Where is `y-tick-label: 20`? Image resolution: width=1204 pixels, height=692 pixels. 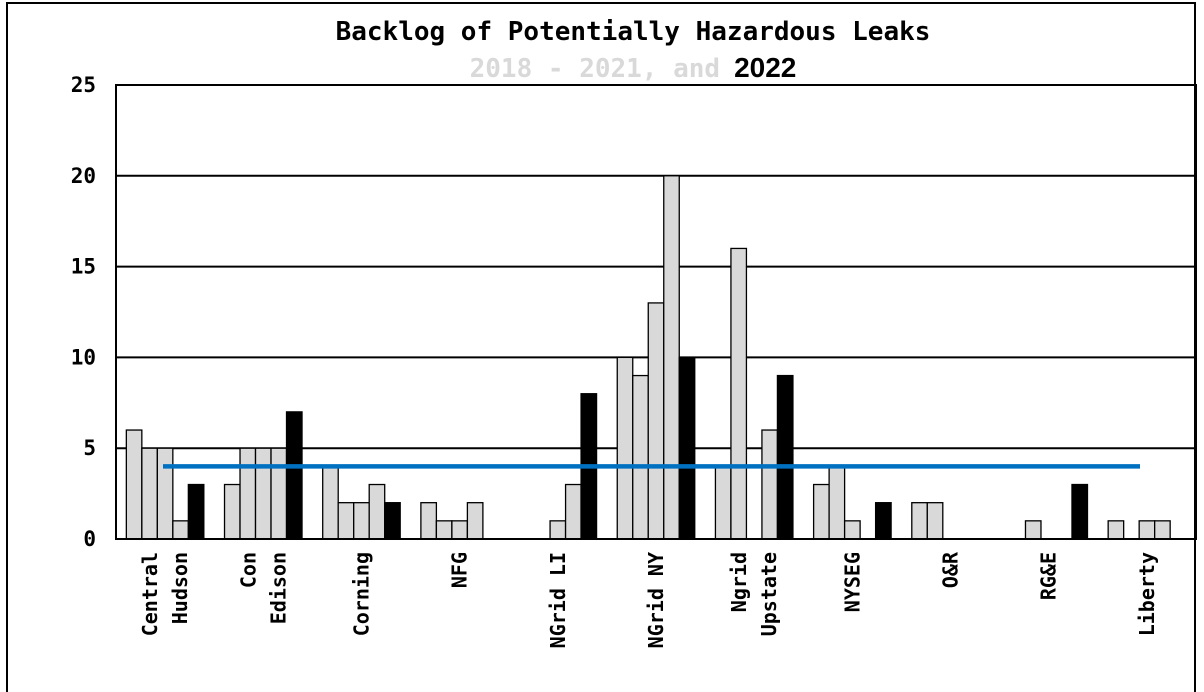
y-tick-label: 20 is located at coordinates (83, 176).